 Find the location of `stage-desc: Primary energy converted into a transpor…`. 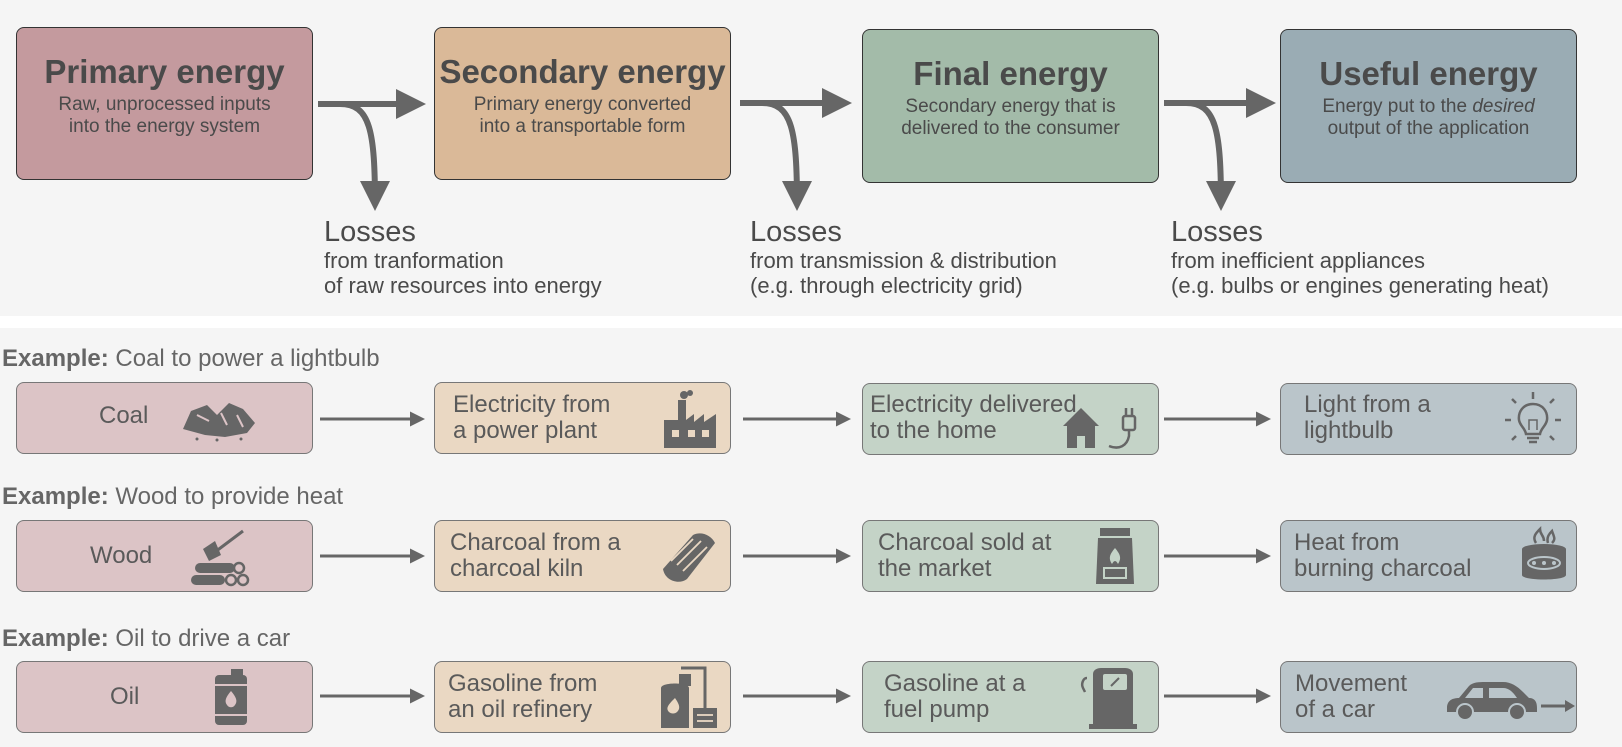

stage-desc: Primary energy converted into a transpor… is located at coordinates (582, 116).